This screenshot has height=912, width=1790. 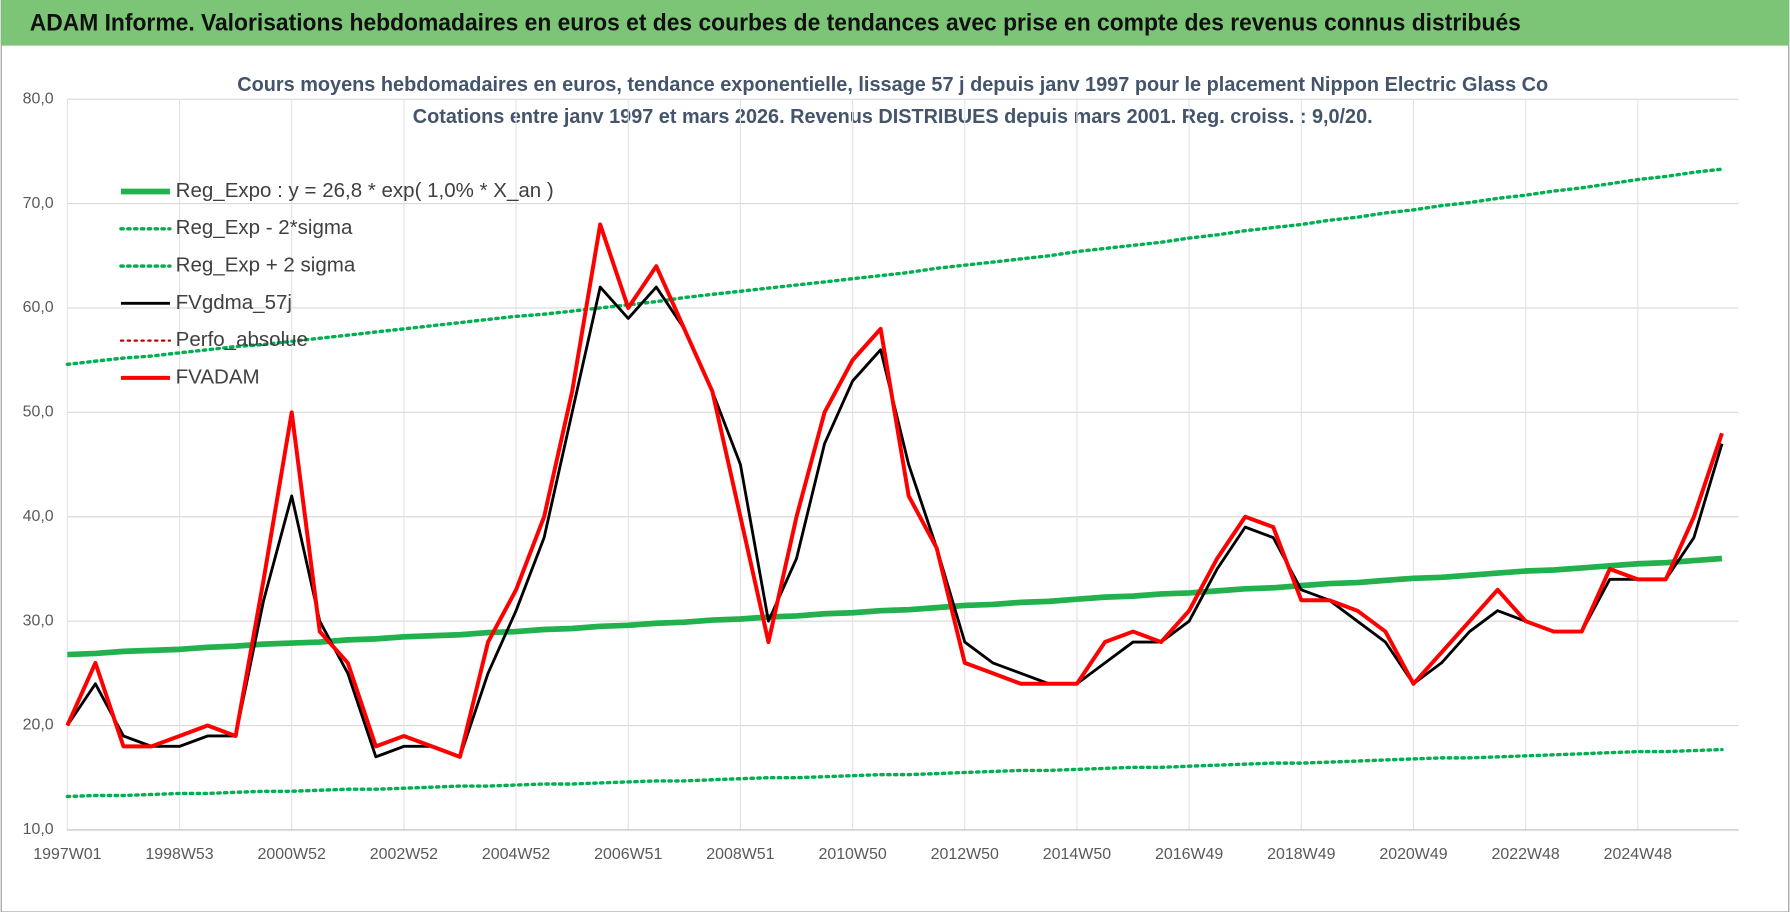 I want to click on x-tick-label: 2004W52, so click(x=516, y=854).